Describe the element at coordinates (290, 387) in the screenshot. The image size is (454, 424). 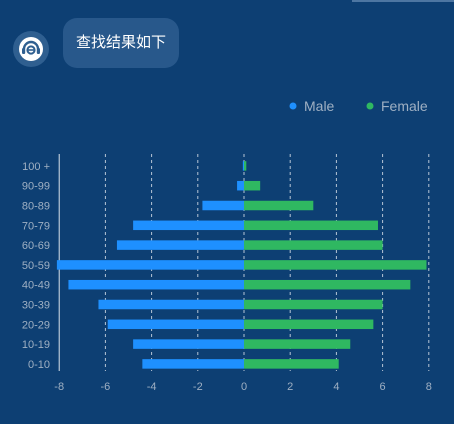
I see `x-tick-label: 2` at that location.